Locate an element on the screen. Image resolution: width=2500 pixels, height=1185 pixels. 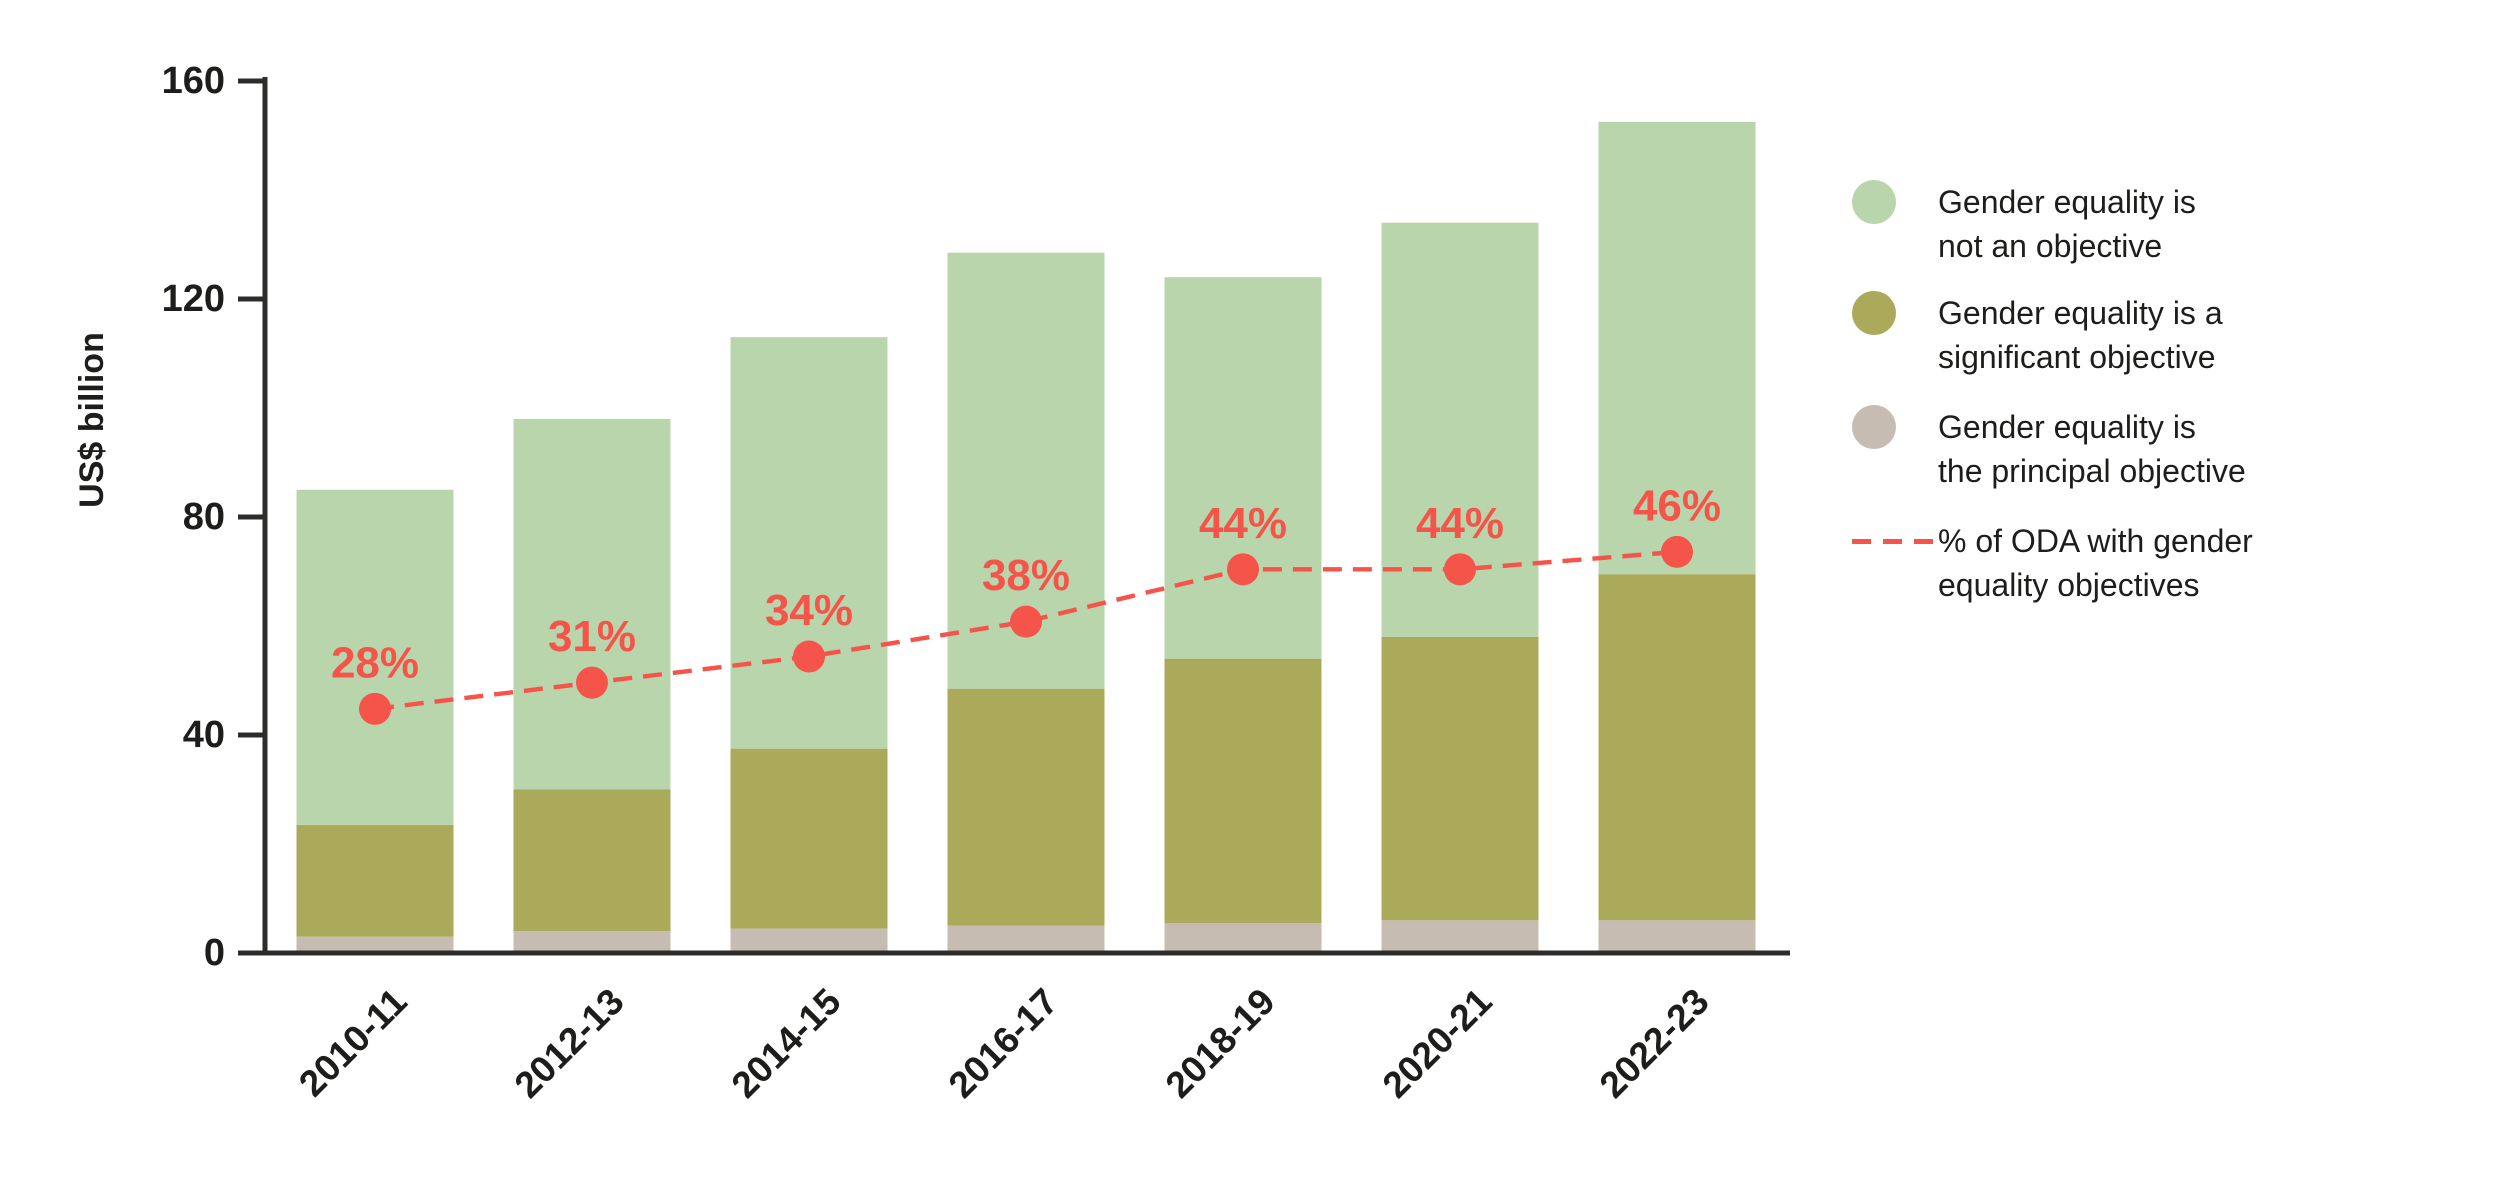
legend-circle-swatch-olive is located at coordinates (1874, 313).